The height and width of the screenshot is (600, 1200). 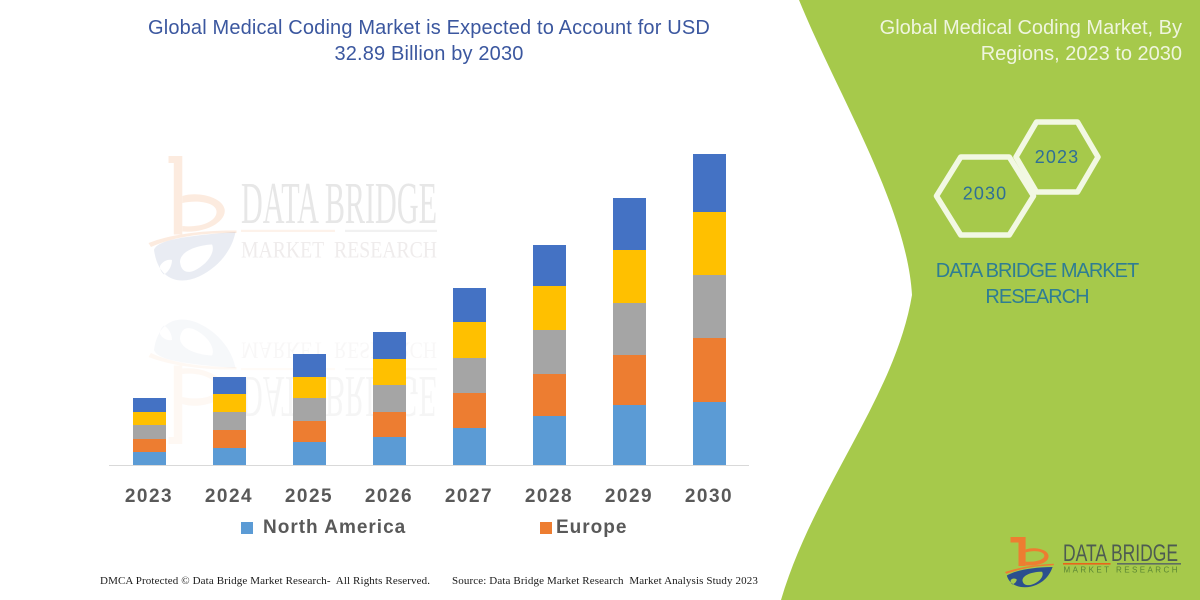 What do you see at coordinates (1120, 553) in the screenshot?
I see `svg-text: DATA BRIDGE` at bounding box center [1120, 553].